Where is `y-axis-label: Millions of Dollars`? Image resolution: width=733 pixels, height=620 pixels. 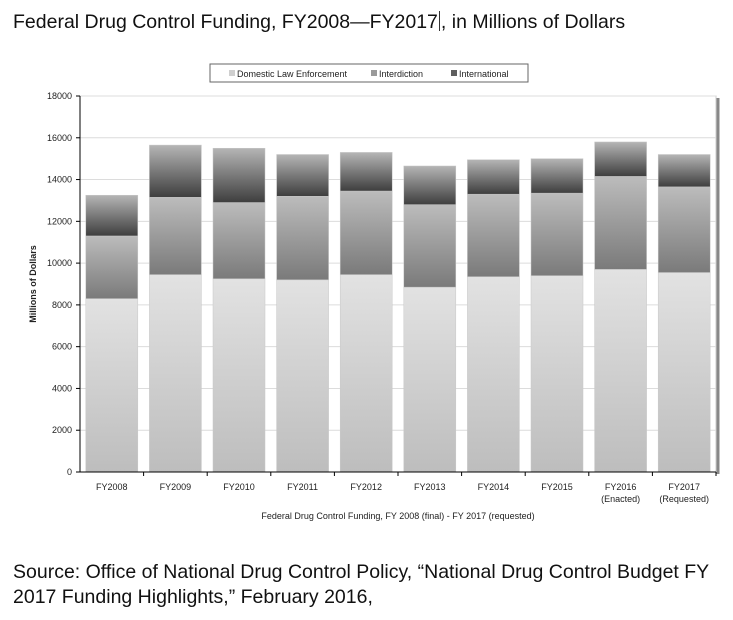 y-axis-label: Millions of Dollars is located at coordinates (33, 284).